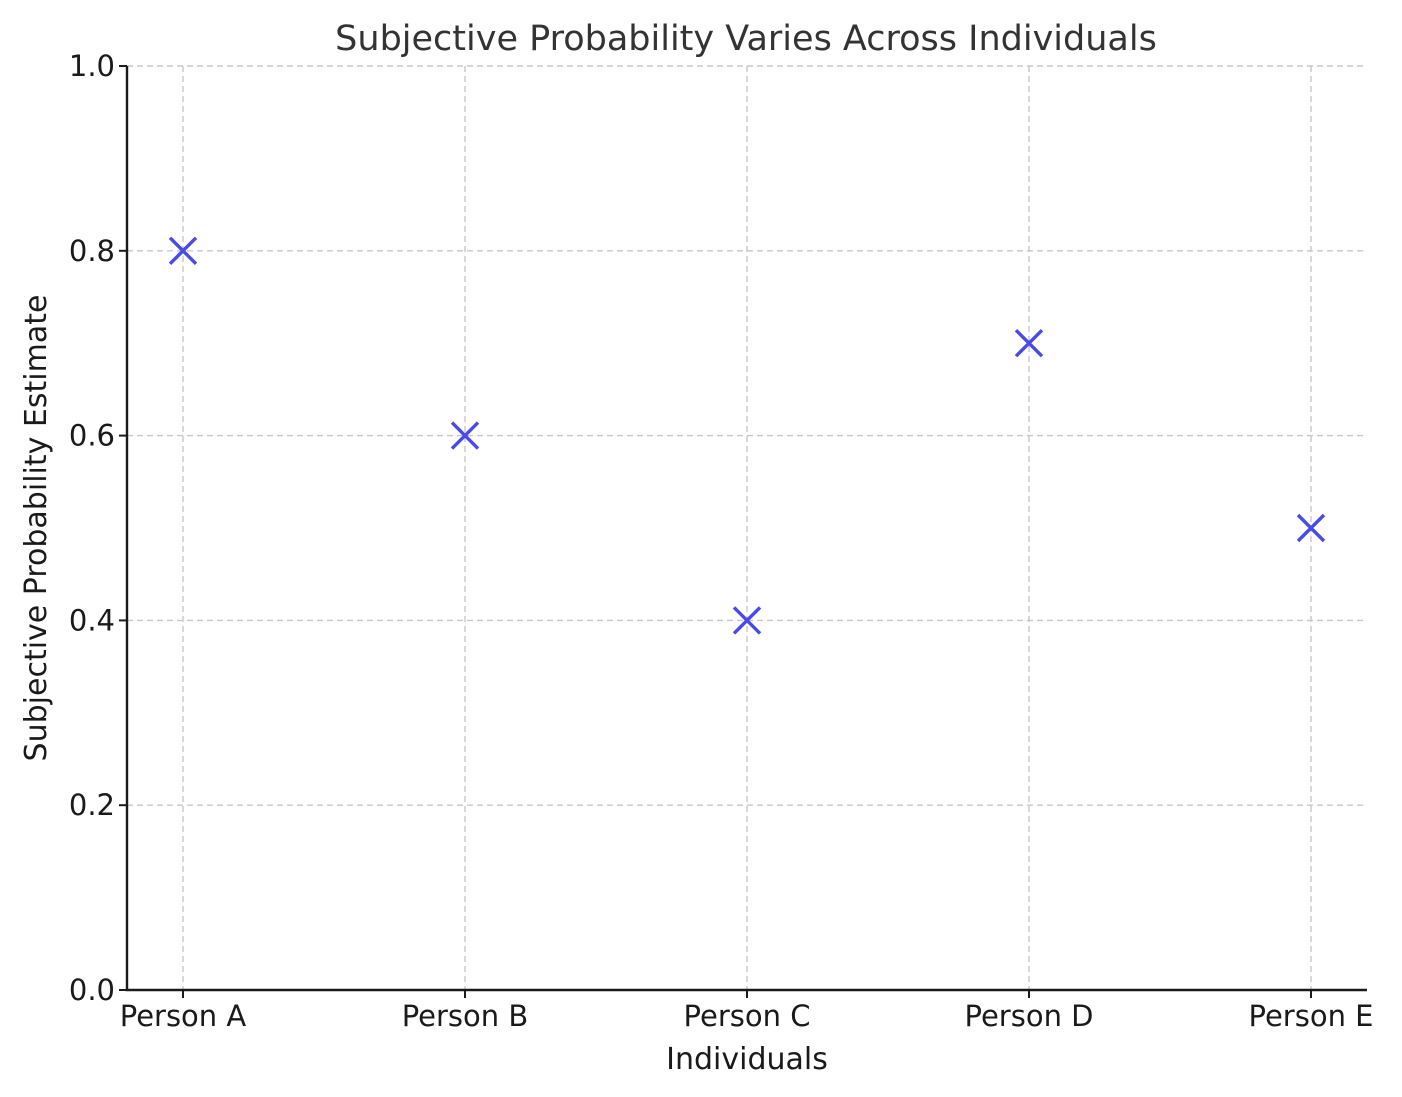  What do you see at coordinates (465, 1016) in the screenshot?
I see `x-tick-label: Person B` at bounding box center [465, 1016].